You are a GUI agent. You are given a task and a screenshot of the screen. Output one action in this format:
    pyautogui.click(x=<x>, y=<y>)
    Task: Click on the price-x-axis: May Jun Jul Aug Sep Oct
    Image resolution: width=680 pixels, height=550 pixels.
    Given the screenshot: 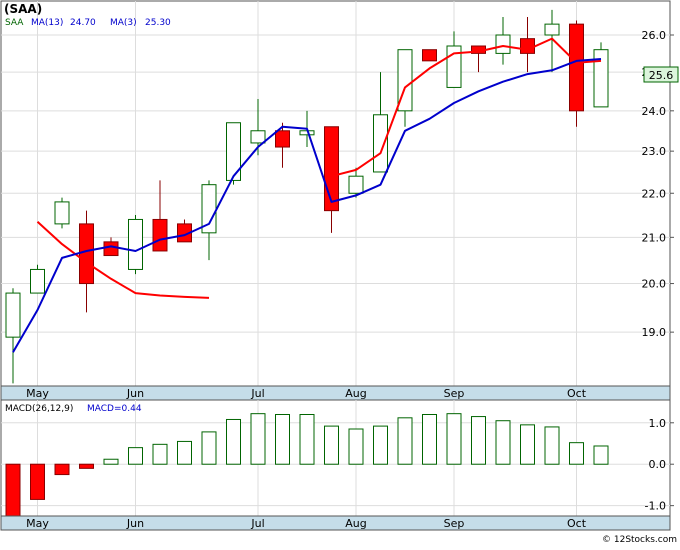 What is the action you would take?
    pyautogui.click(x=335, y=393)
    